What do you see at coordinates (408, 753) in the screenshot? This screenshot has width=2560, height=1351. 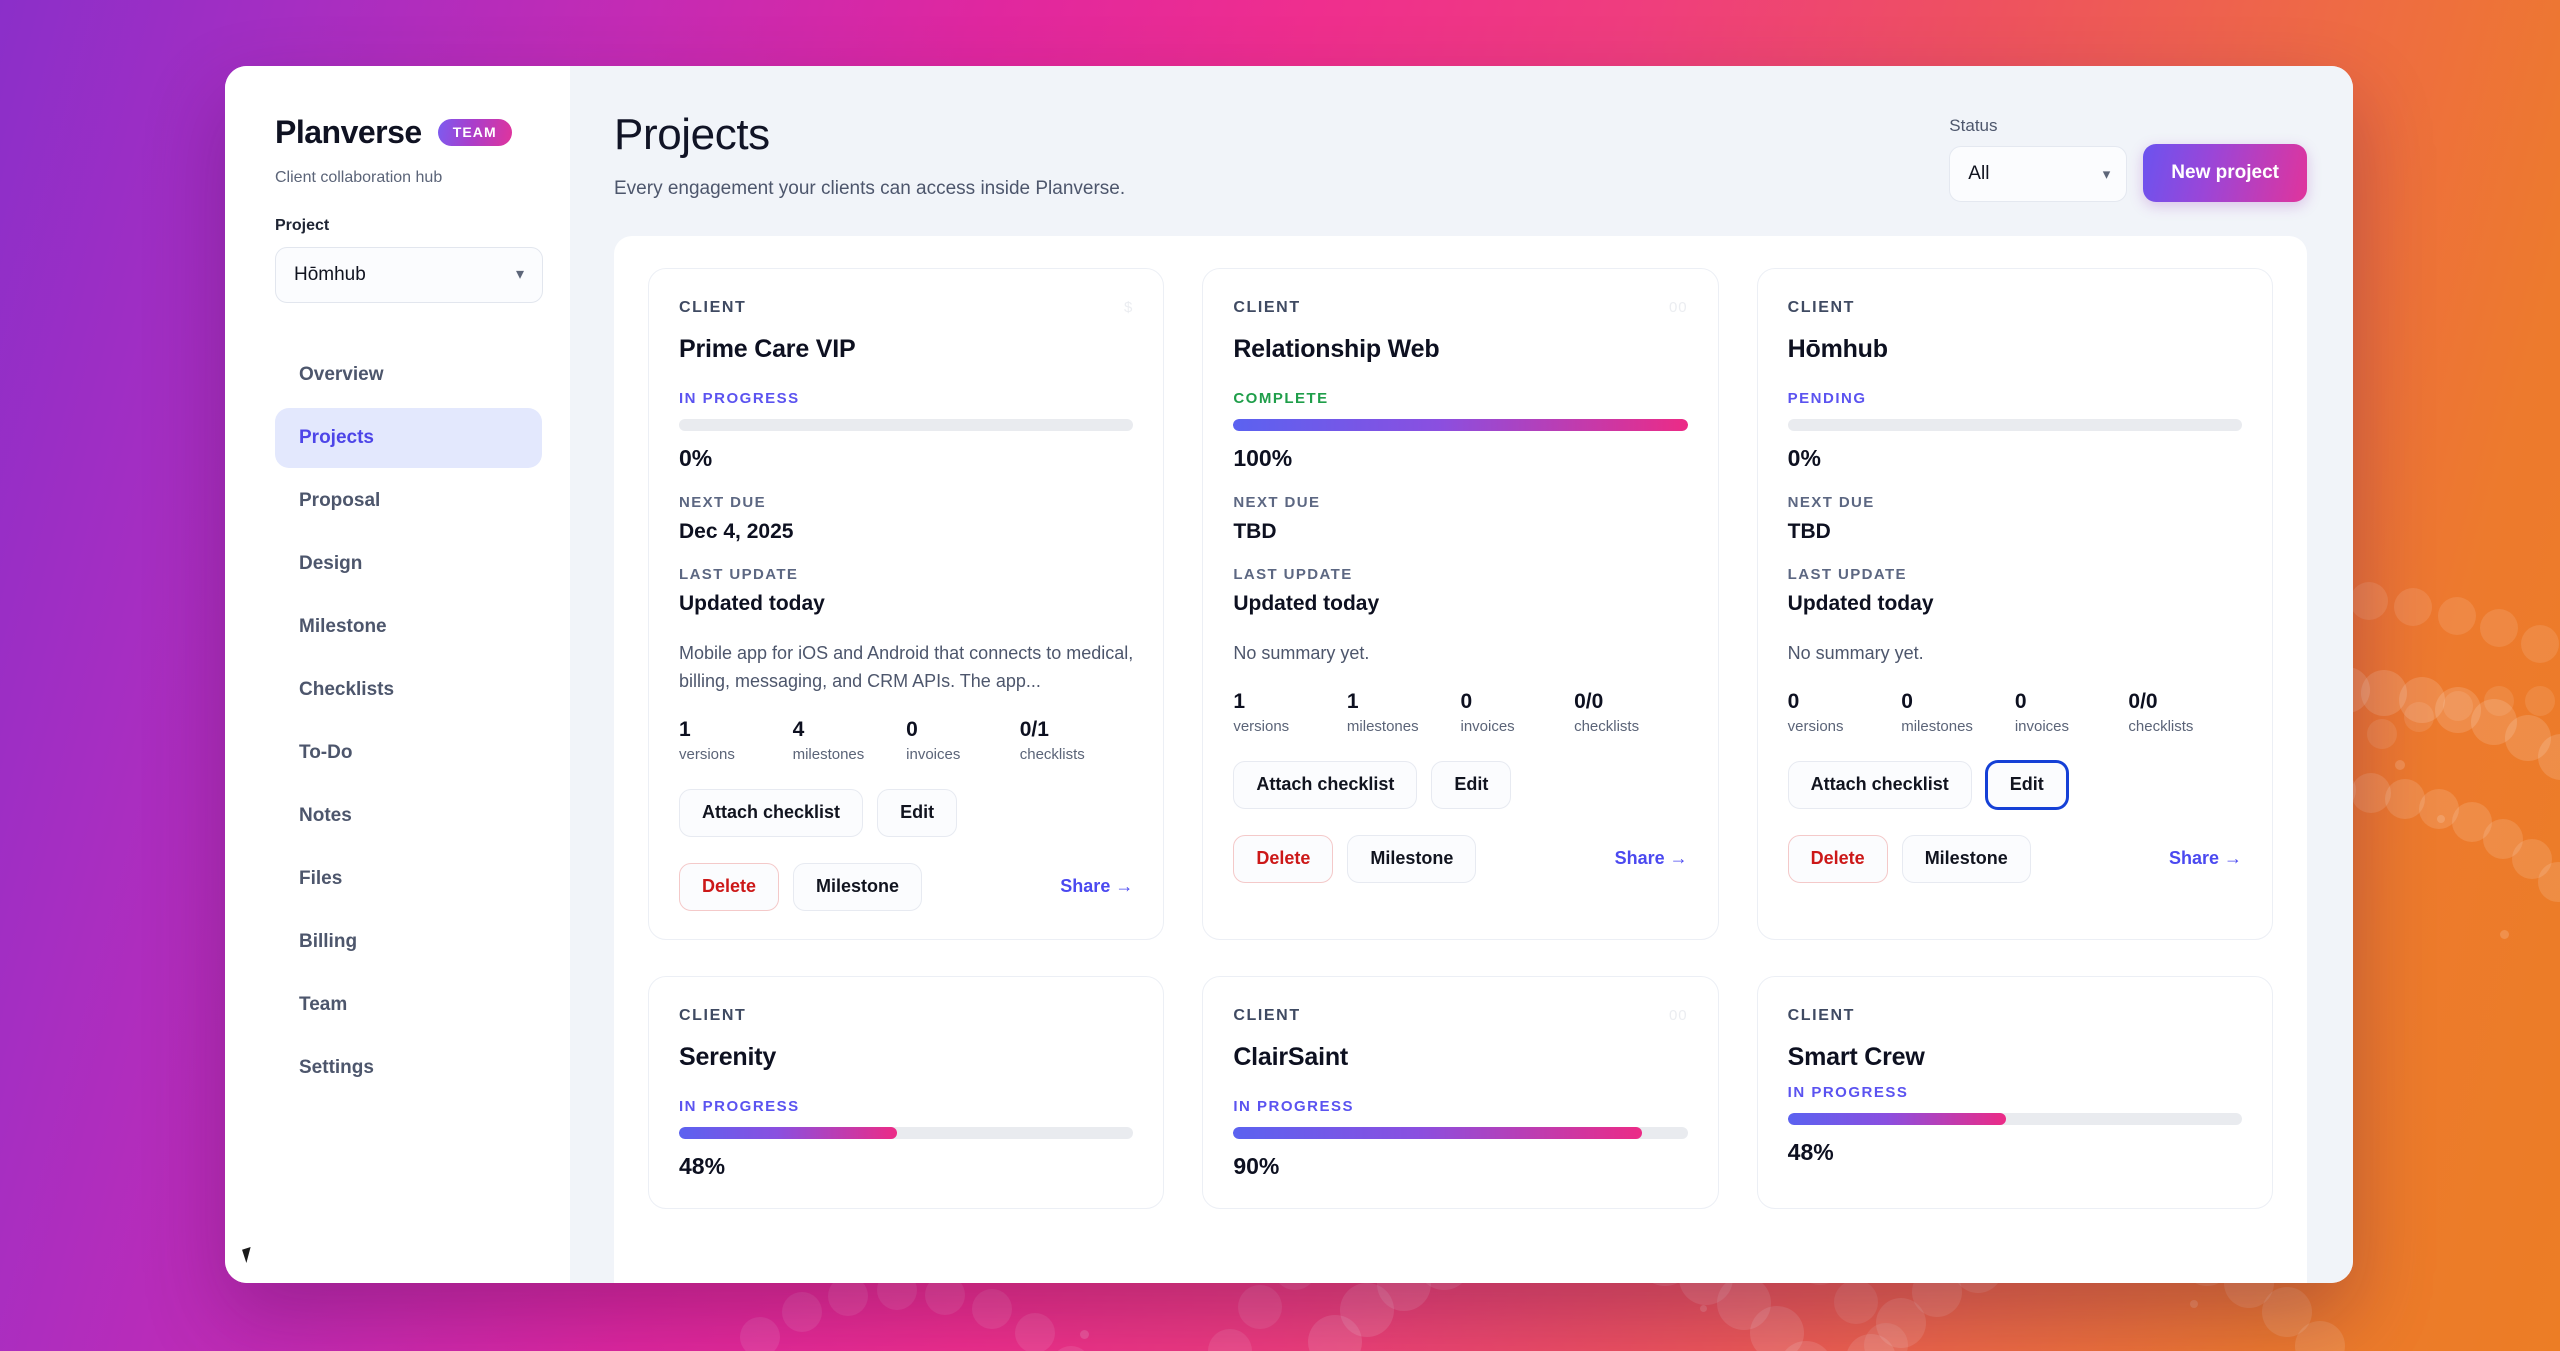 I see `sidebar-item-to-do: To-Do` at bounding box center [408, 753].